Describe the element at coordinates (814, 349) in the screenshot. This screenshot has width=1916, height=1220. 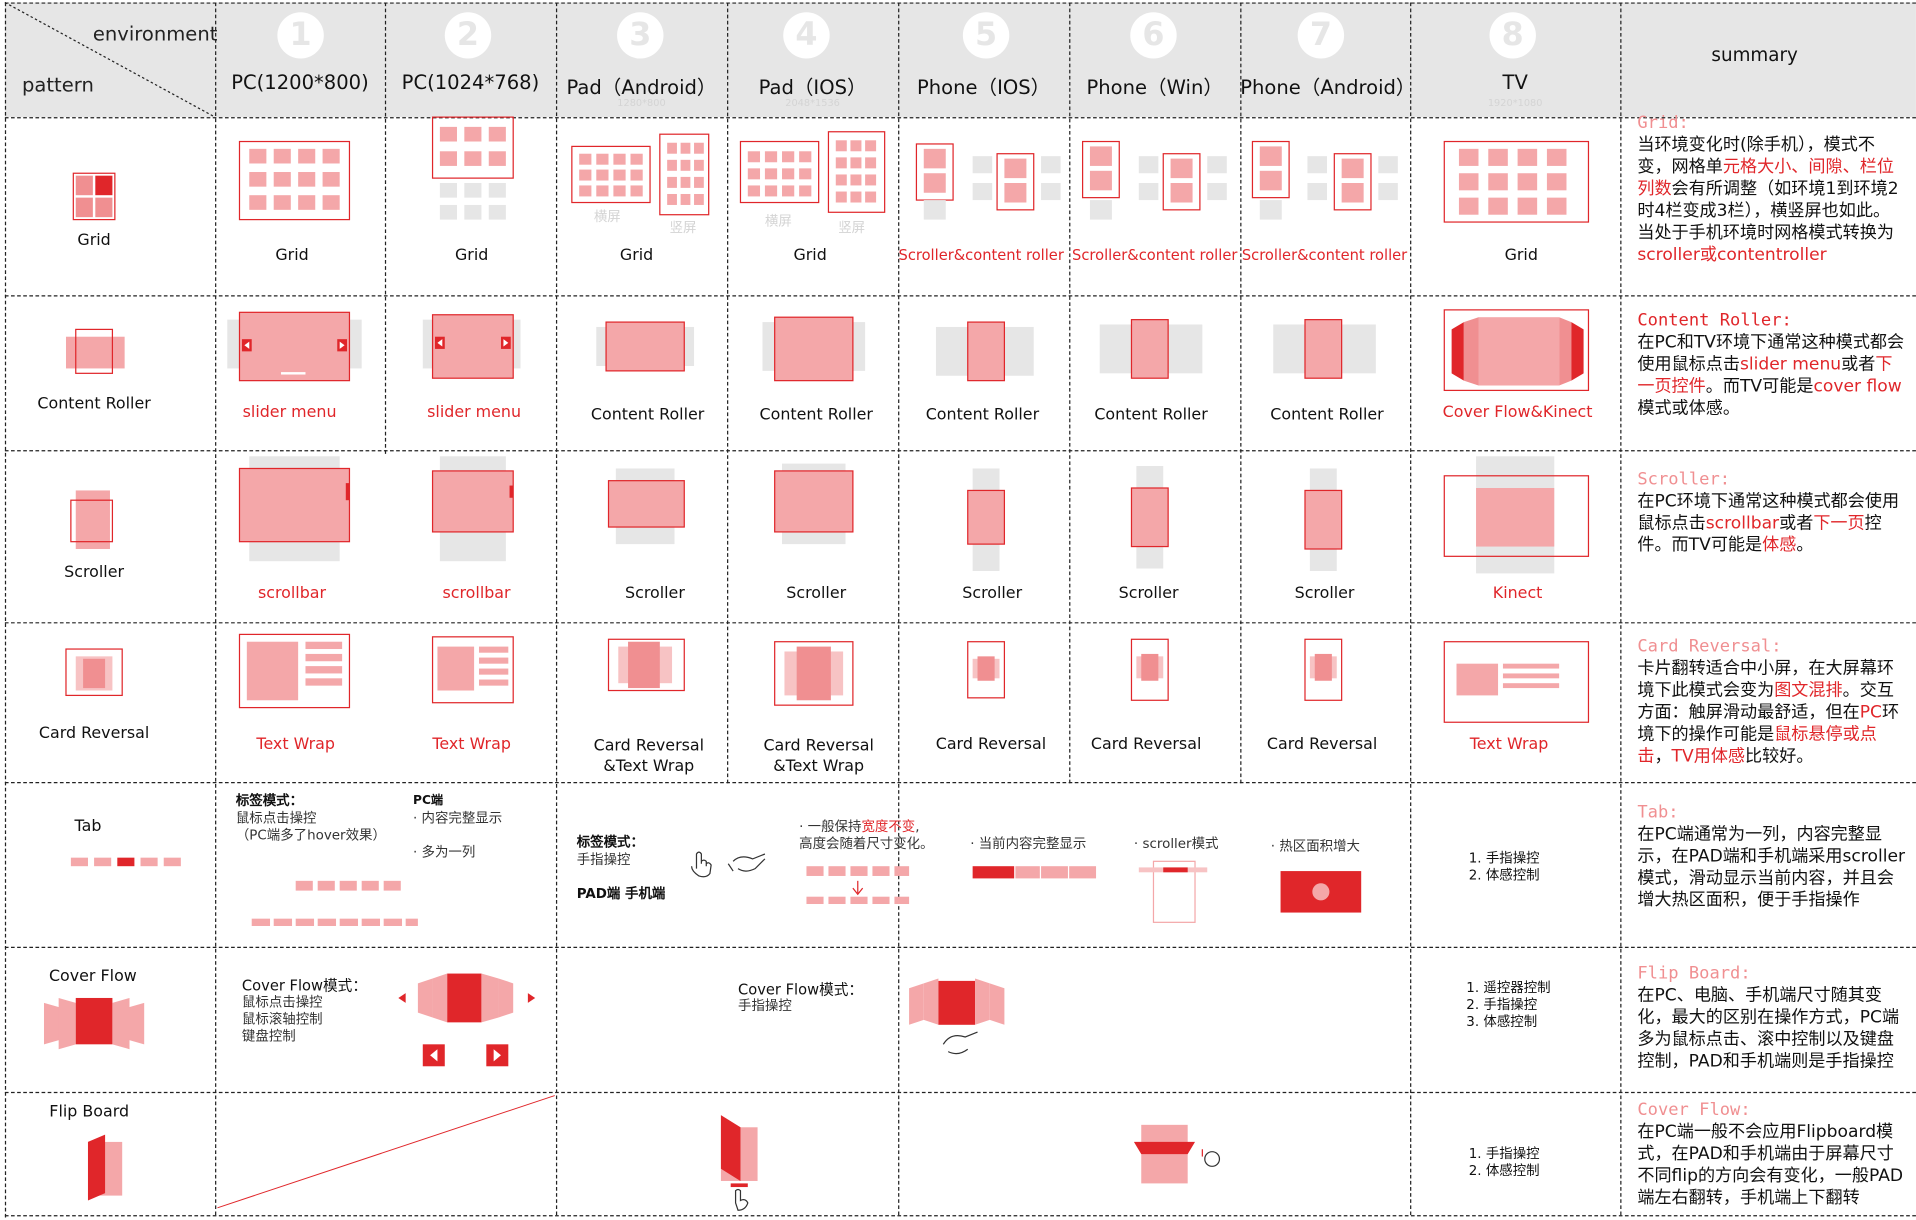
I see `roller-pad-ios-thumb` at that location.